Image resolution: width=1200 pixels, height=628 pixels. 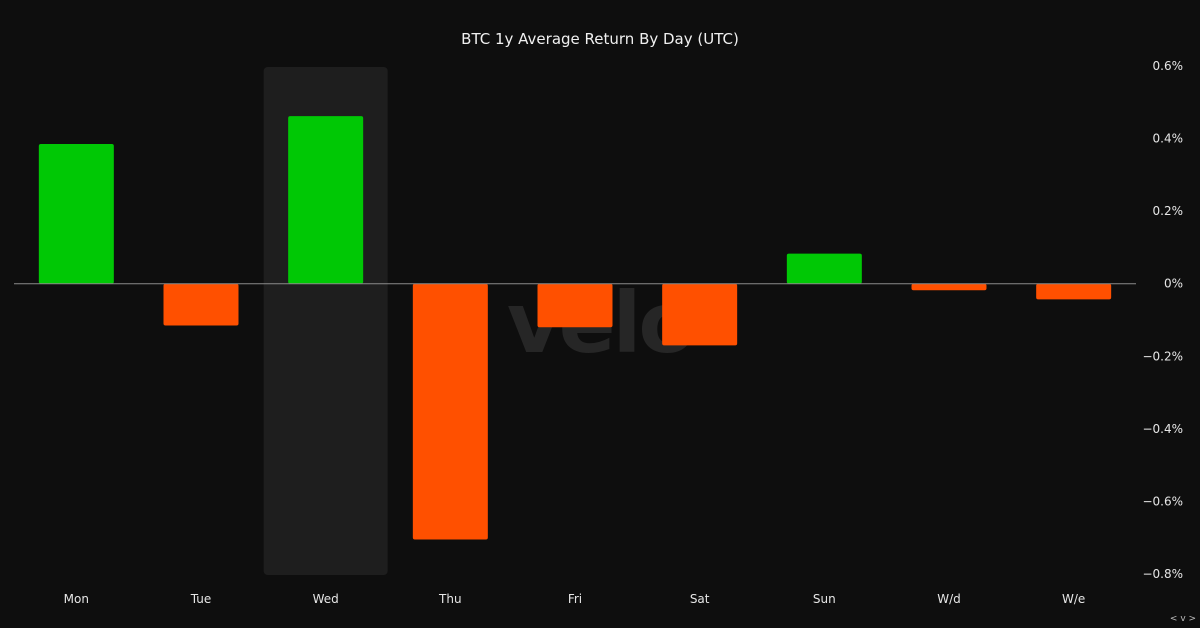 What do you see at coordinates (824, 268) in the screenshot?
I see `bar-sun` at bounding box center [824, 268].